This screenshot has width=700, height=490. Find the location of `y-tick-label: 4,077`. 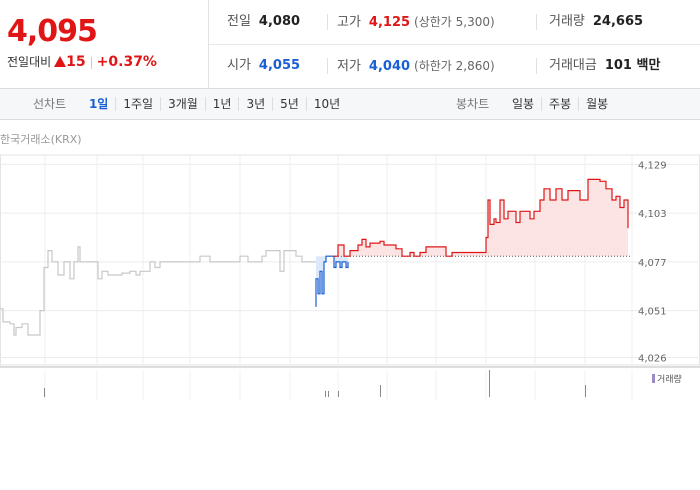

y-tick-label: 4,077 is located at coordinates (652, 263).